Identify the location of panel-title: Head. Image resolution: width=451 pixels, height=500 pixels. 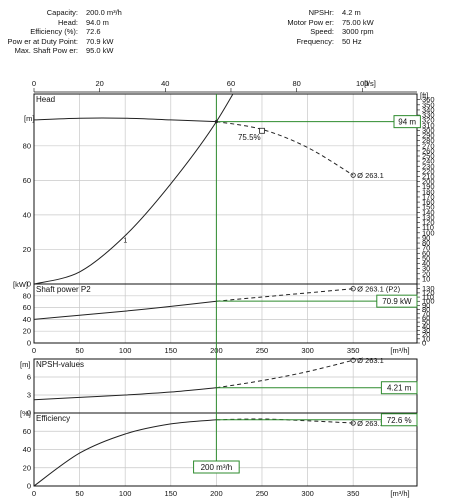
(45, 99).